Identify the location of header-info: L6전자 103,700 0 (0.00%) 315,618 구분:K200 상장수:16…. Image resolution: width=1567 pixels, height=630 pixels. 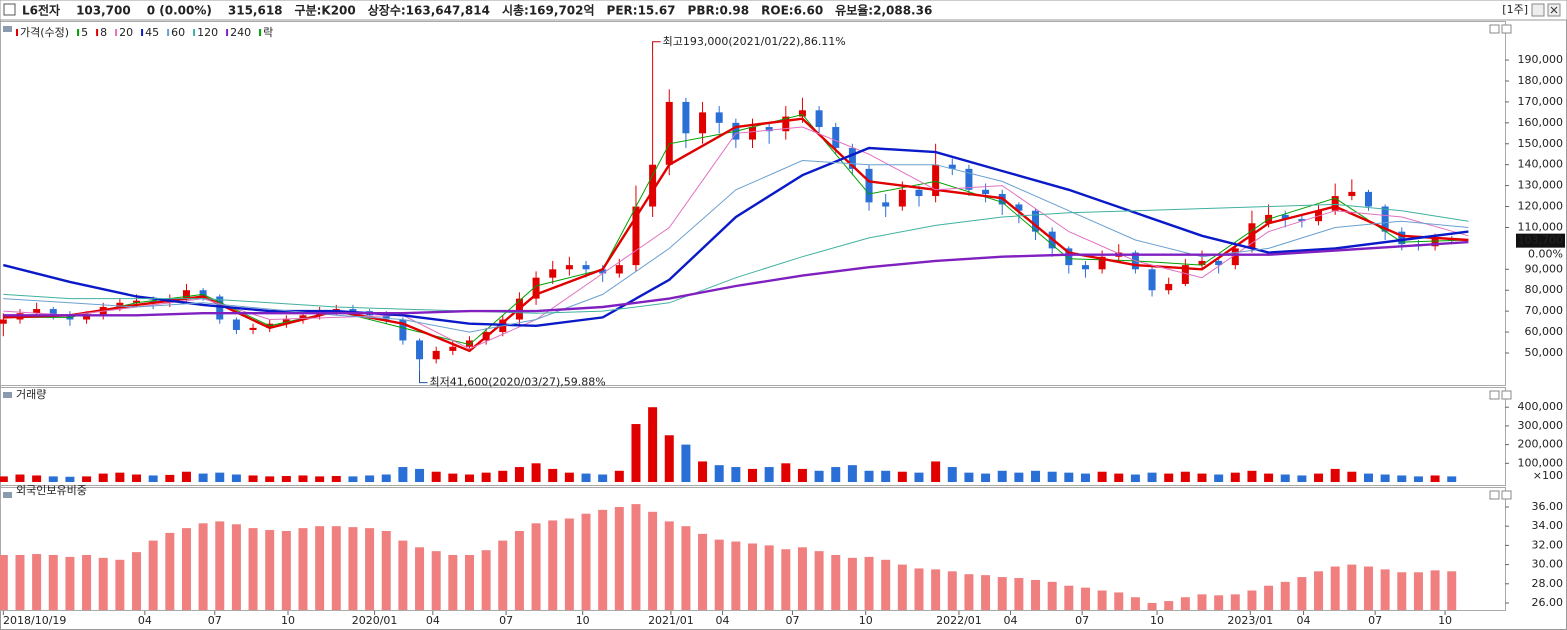
(477, 10).